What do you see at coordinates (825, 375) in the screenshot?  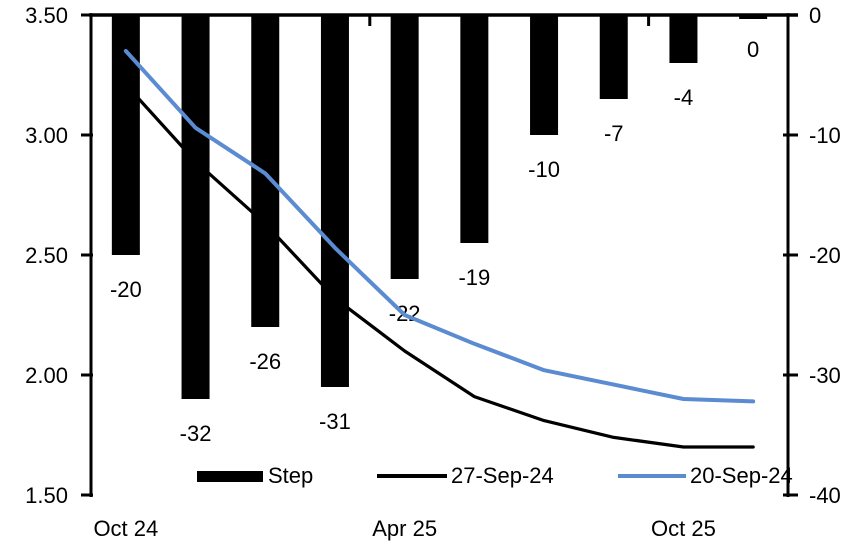 I see `right-axis-tick-label: -30` at bounding box center [825, 375].